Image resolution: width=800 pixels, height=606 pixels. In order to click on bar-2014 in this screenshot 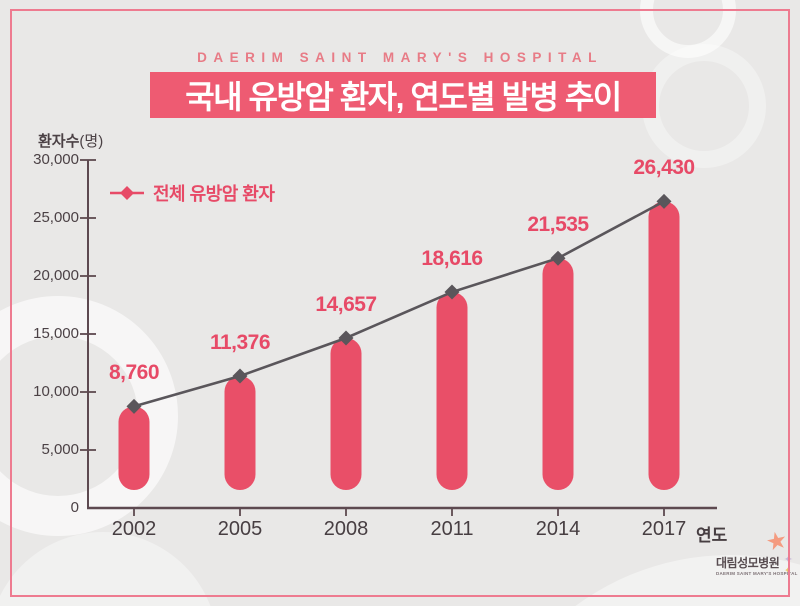, I will do `click(558, 374)`.